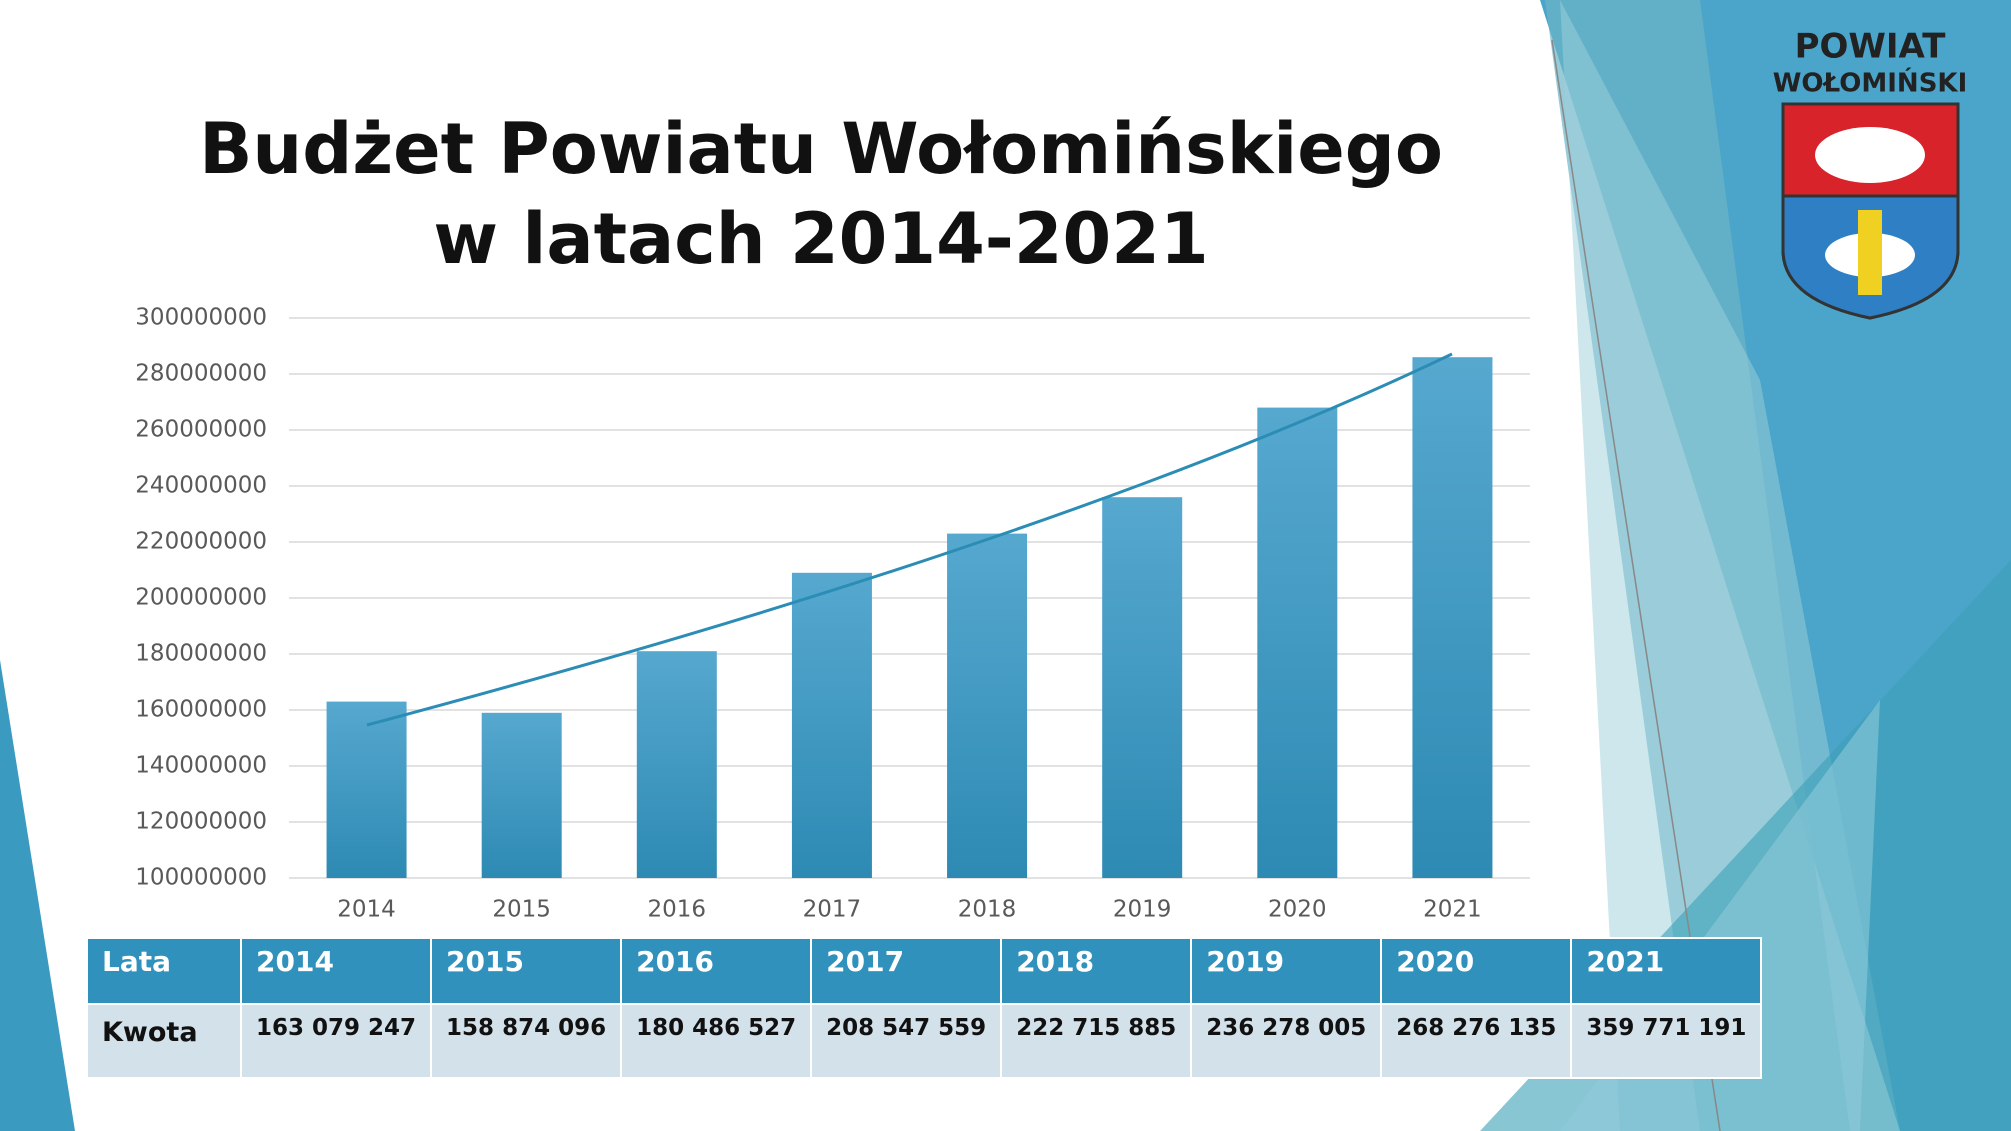  Describe the element at coordinates (526, 1041) in the screenshot. I see `table-cell: 158 874 096` at that location.